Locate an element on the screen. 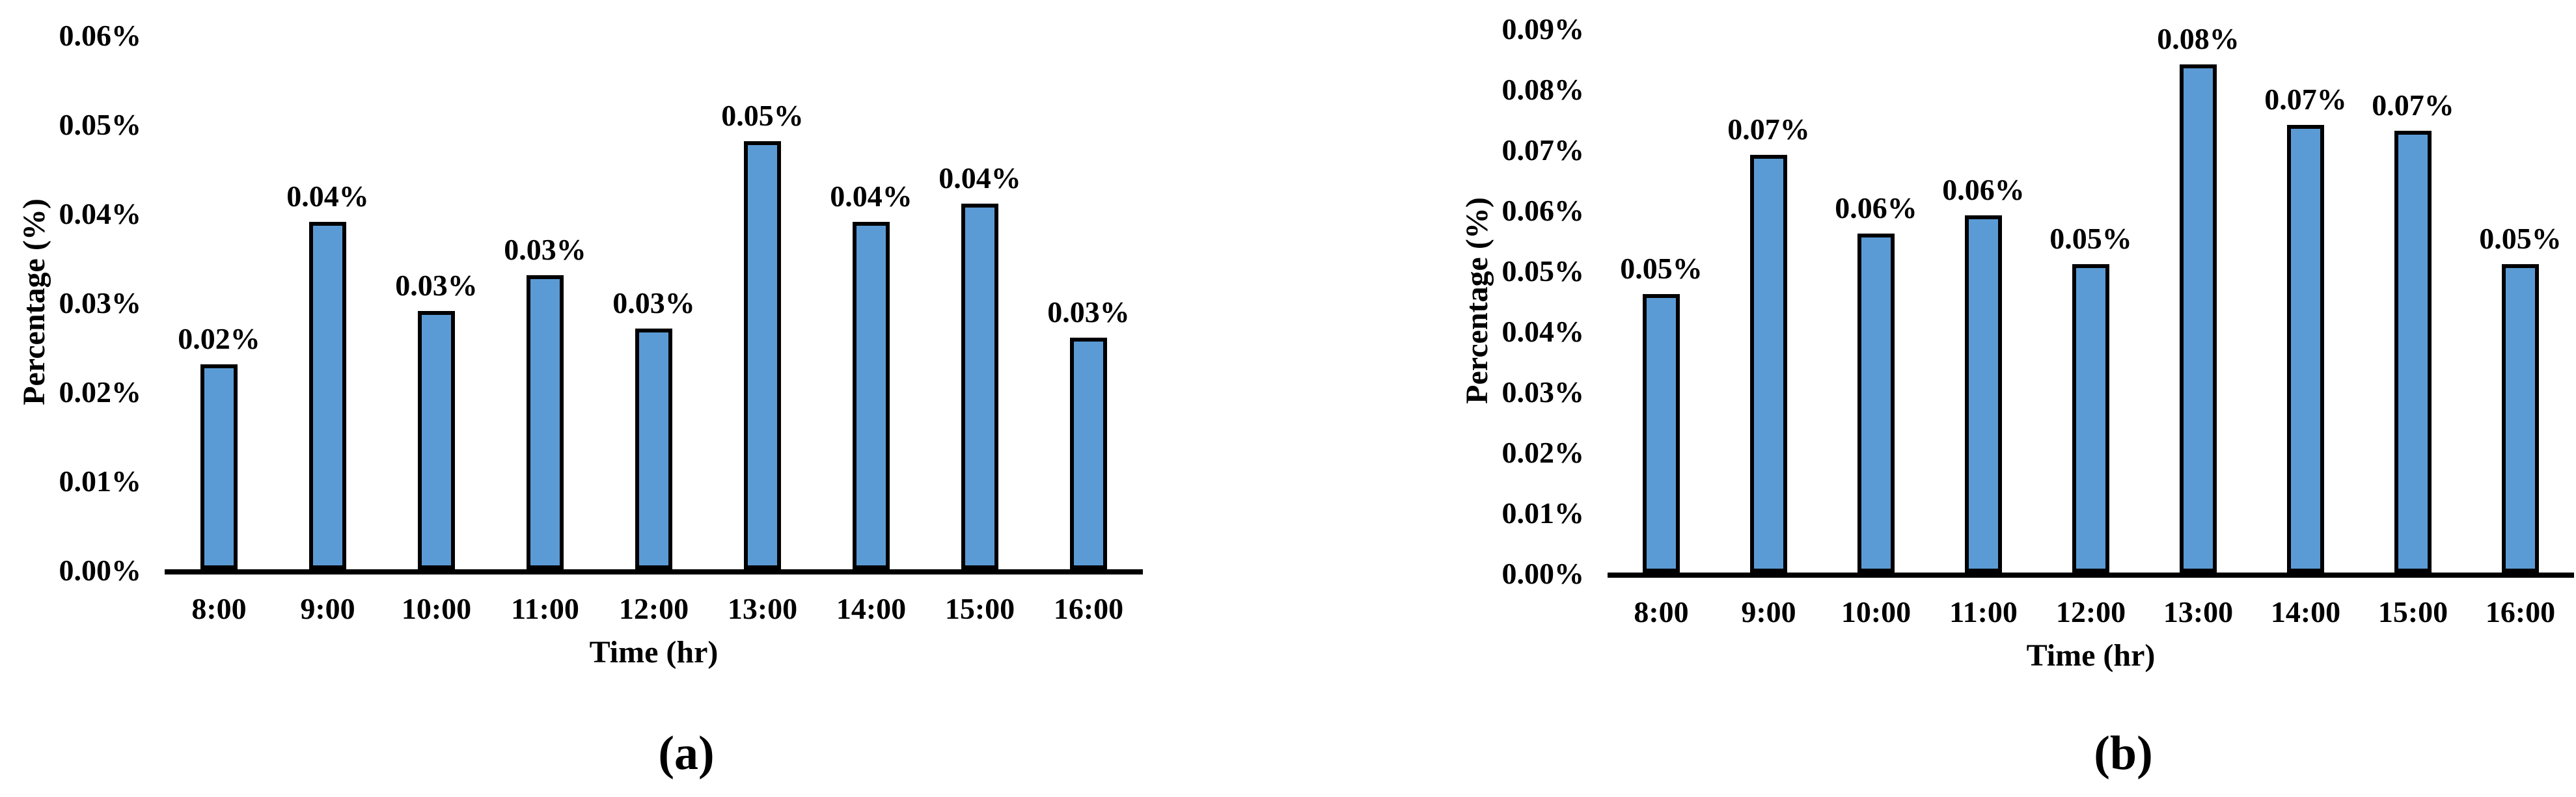 This screenshot has width=2576, height=797. panel-caption: (a) is located at coordinates (686, 753).